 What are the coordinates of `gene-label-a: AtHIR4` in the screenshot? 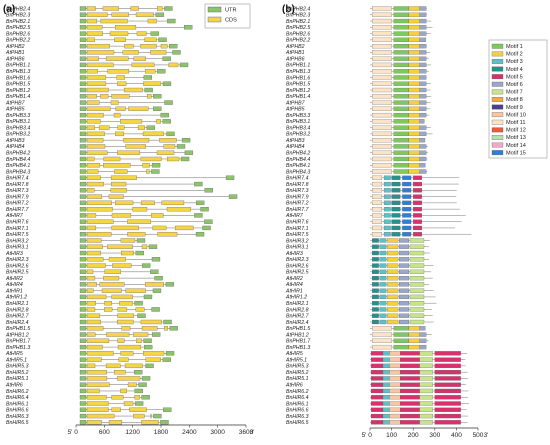 It's located at (14, 285).